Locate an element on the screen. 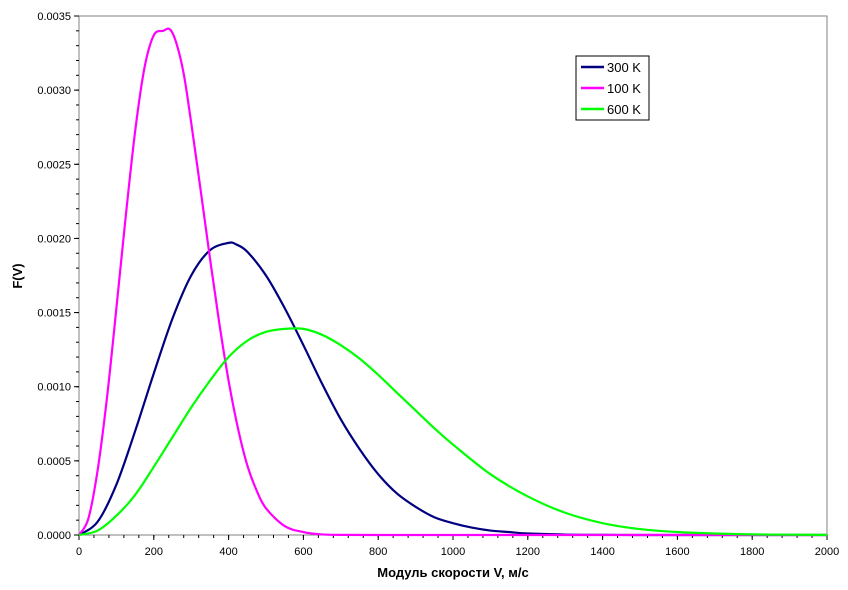 The height and width of the screenshot is (590, 848). x-axis-title: Модуль скорости V, м/с is located at coordinates (453, 572).